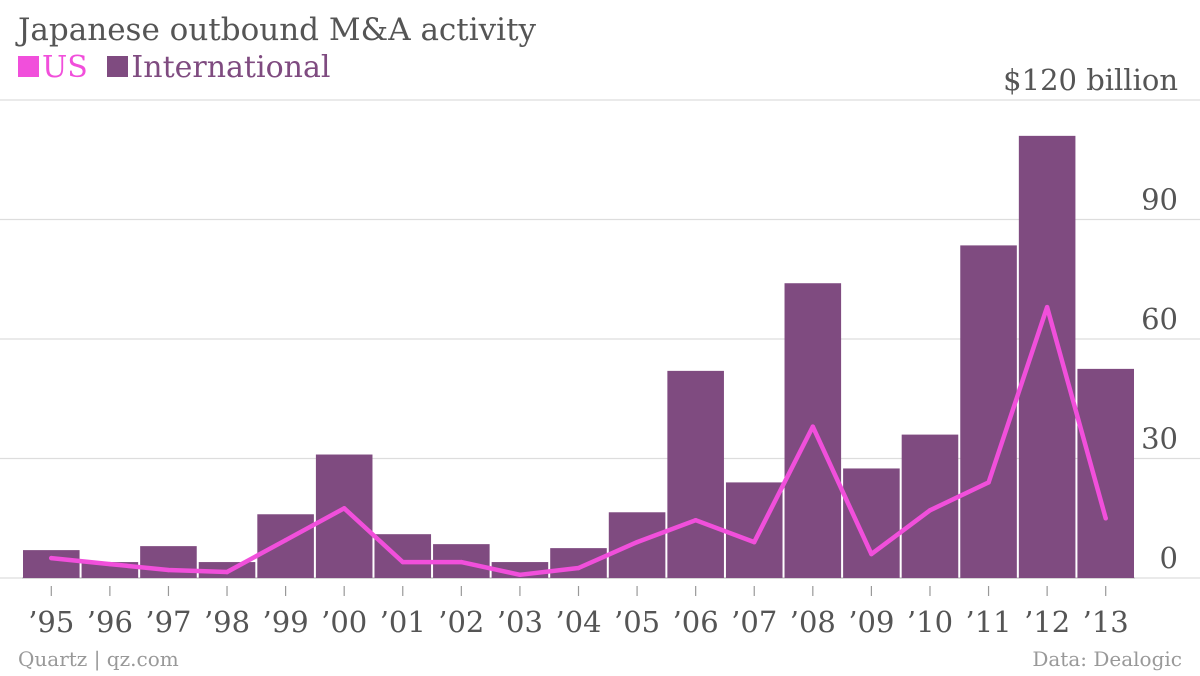  What do you see at coordinates (1107, 659) in the screenshot?
I see `footer-data-credit: Data: Dealogic` at bounding box center [1107, 659].